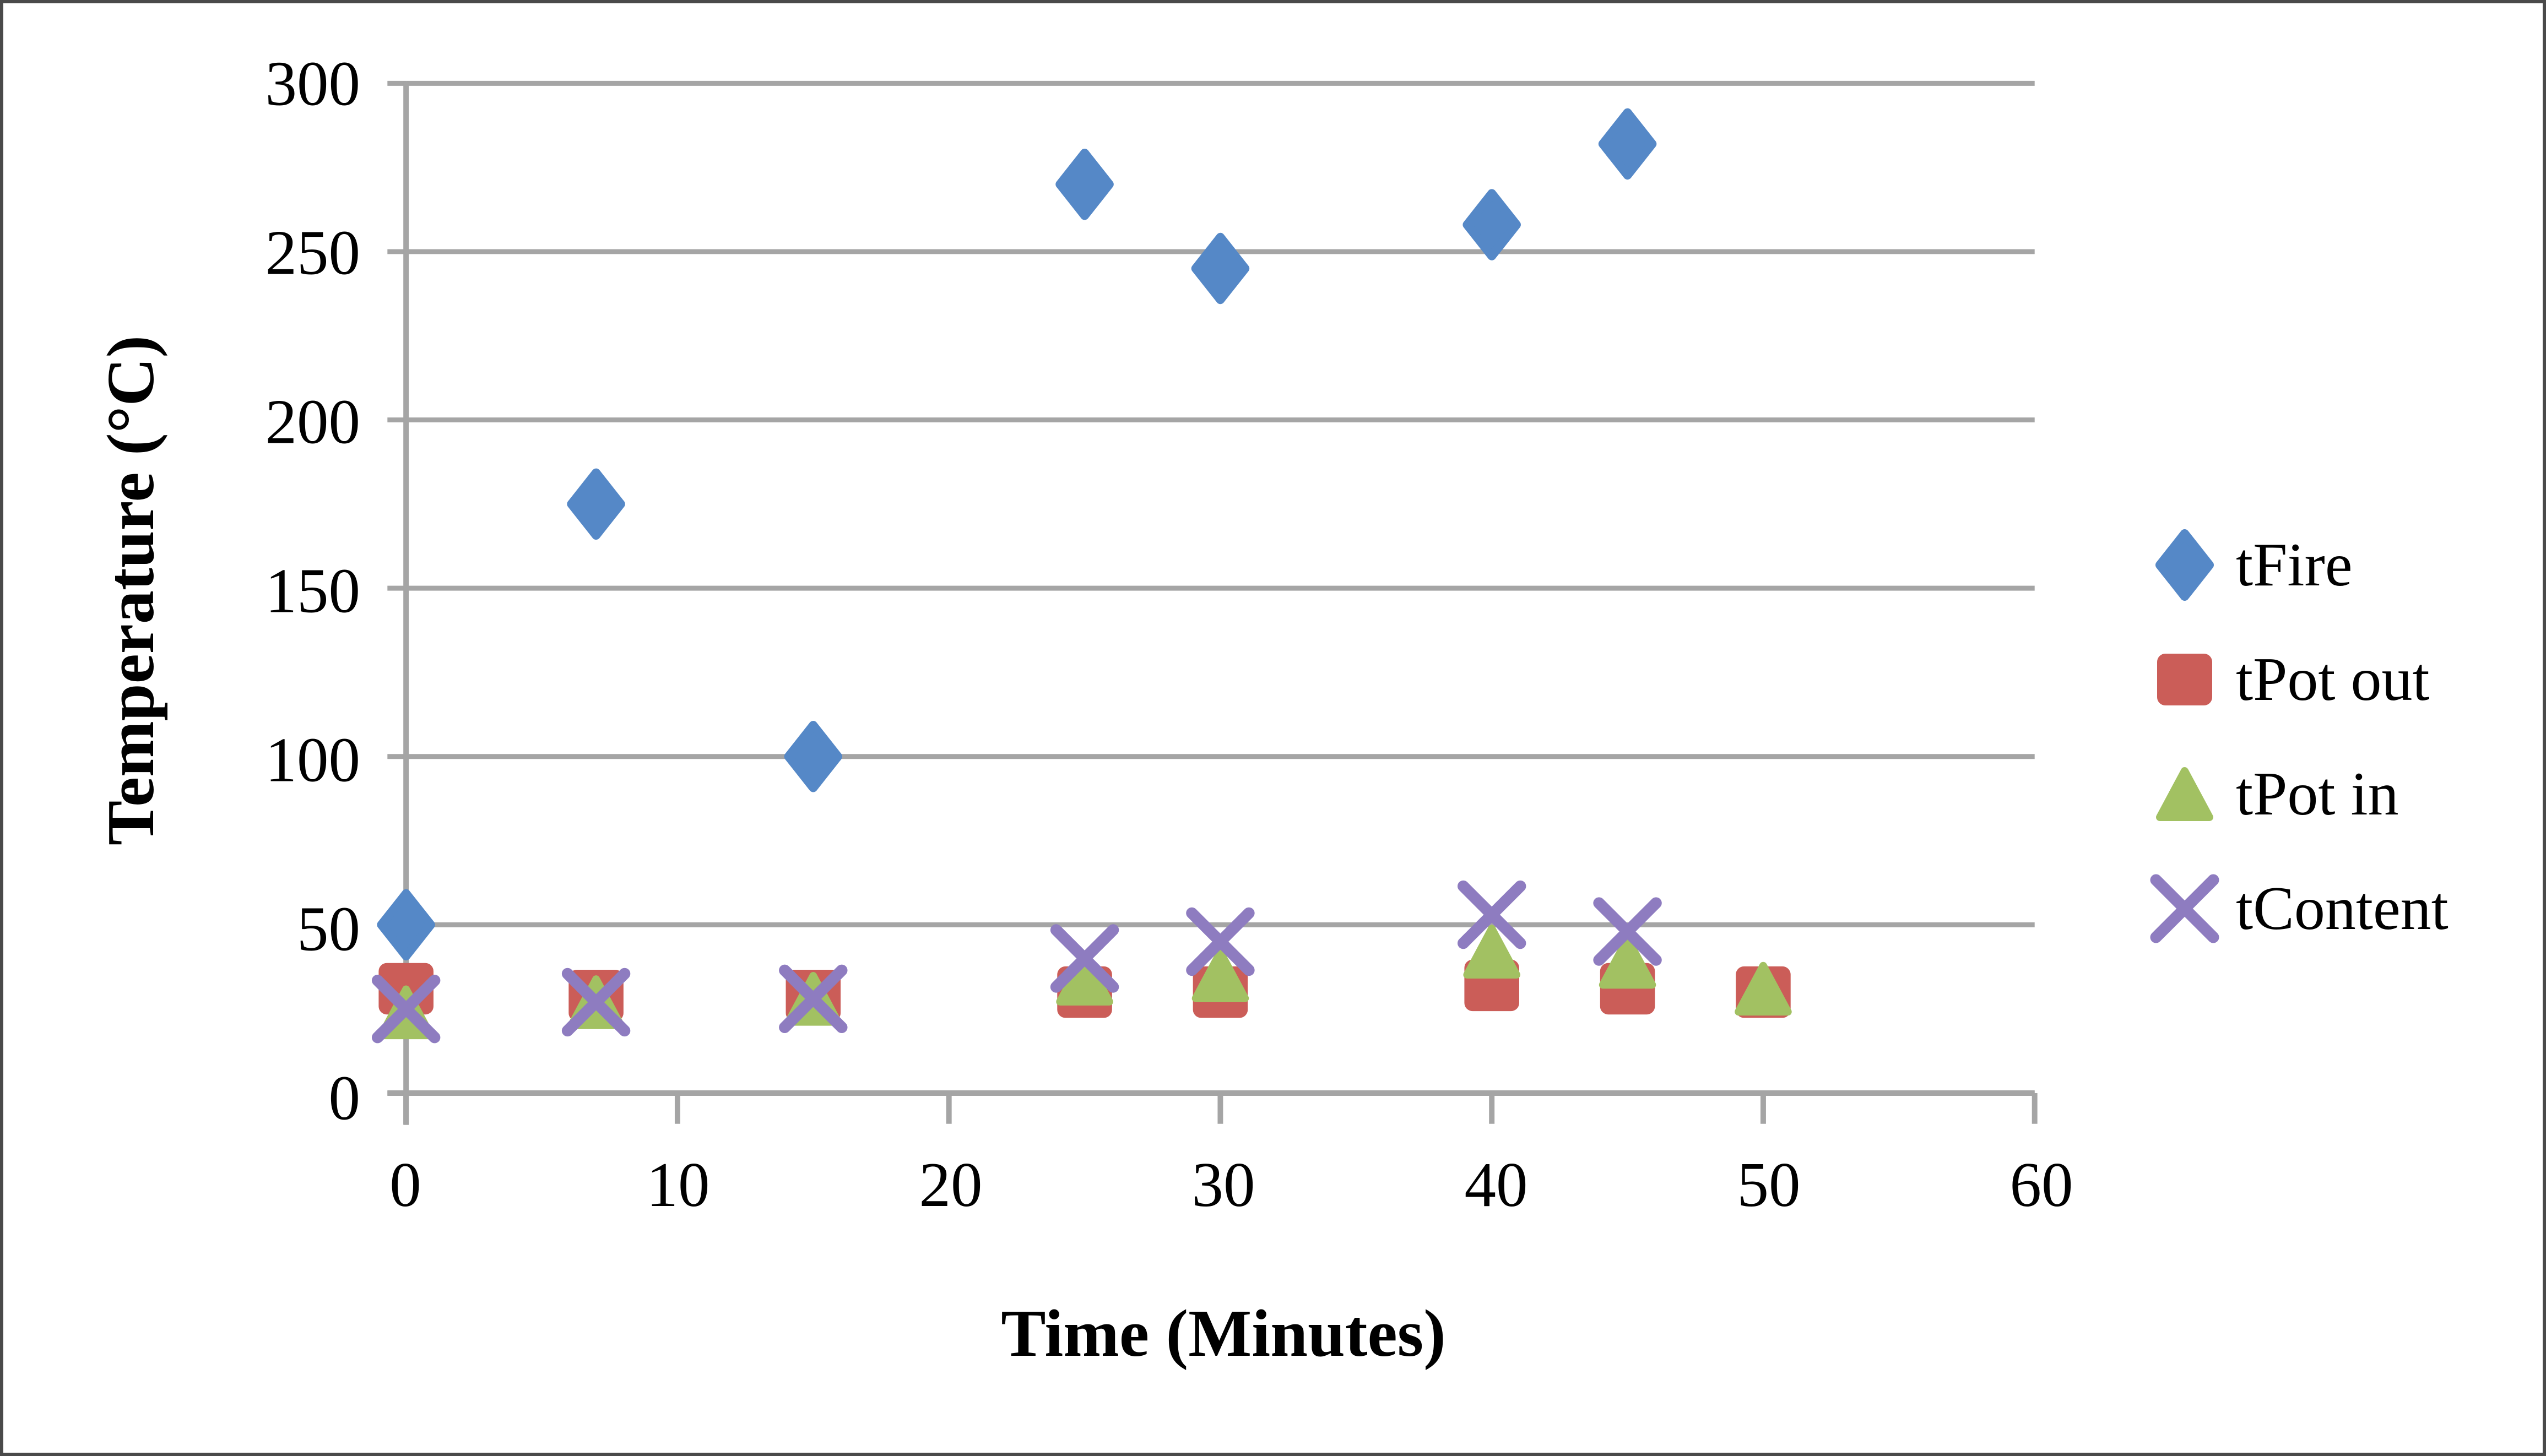 The width and height of the screenshot is (2546, 1456). Describe the element at coordinates (313, 253) in the screenshot. I see `y-tick-label: 250` at that location.